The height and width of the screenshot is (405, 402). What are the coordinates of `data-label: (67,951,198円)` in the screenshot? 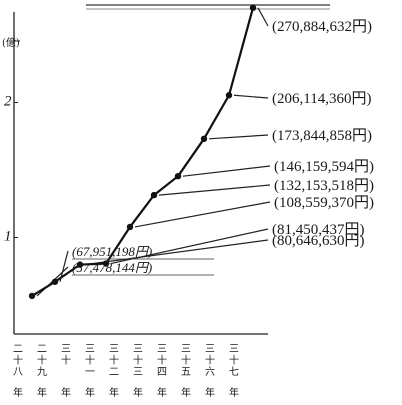 It's located at (112, 251).